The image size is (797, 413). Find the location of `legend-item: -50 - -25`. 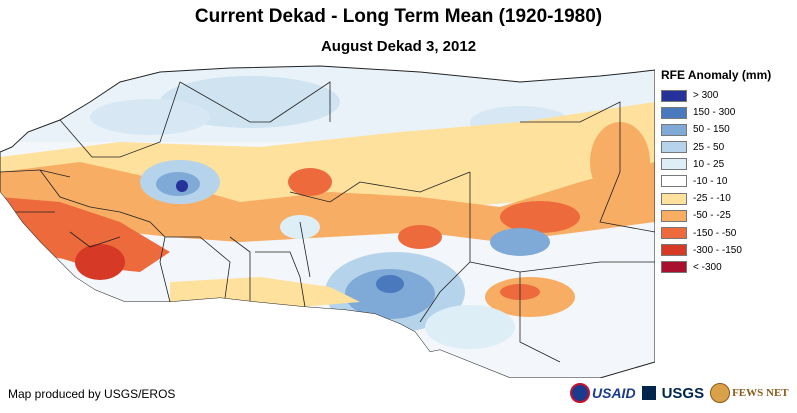

legend-item: -50 - -25 is located at coordinates (728, 215).